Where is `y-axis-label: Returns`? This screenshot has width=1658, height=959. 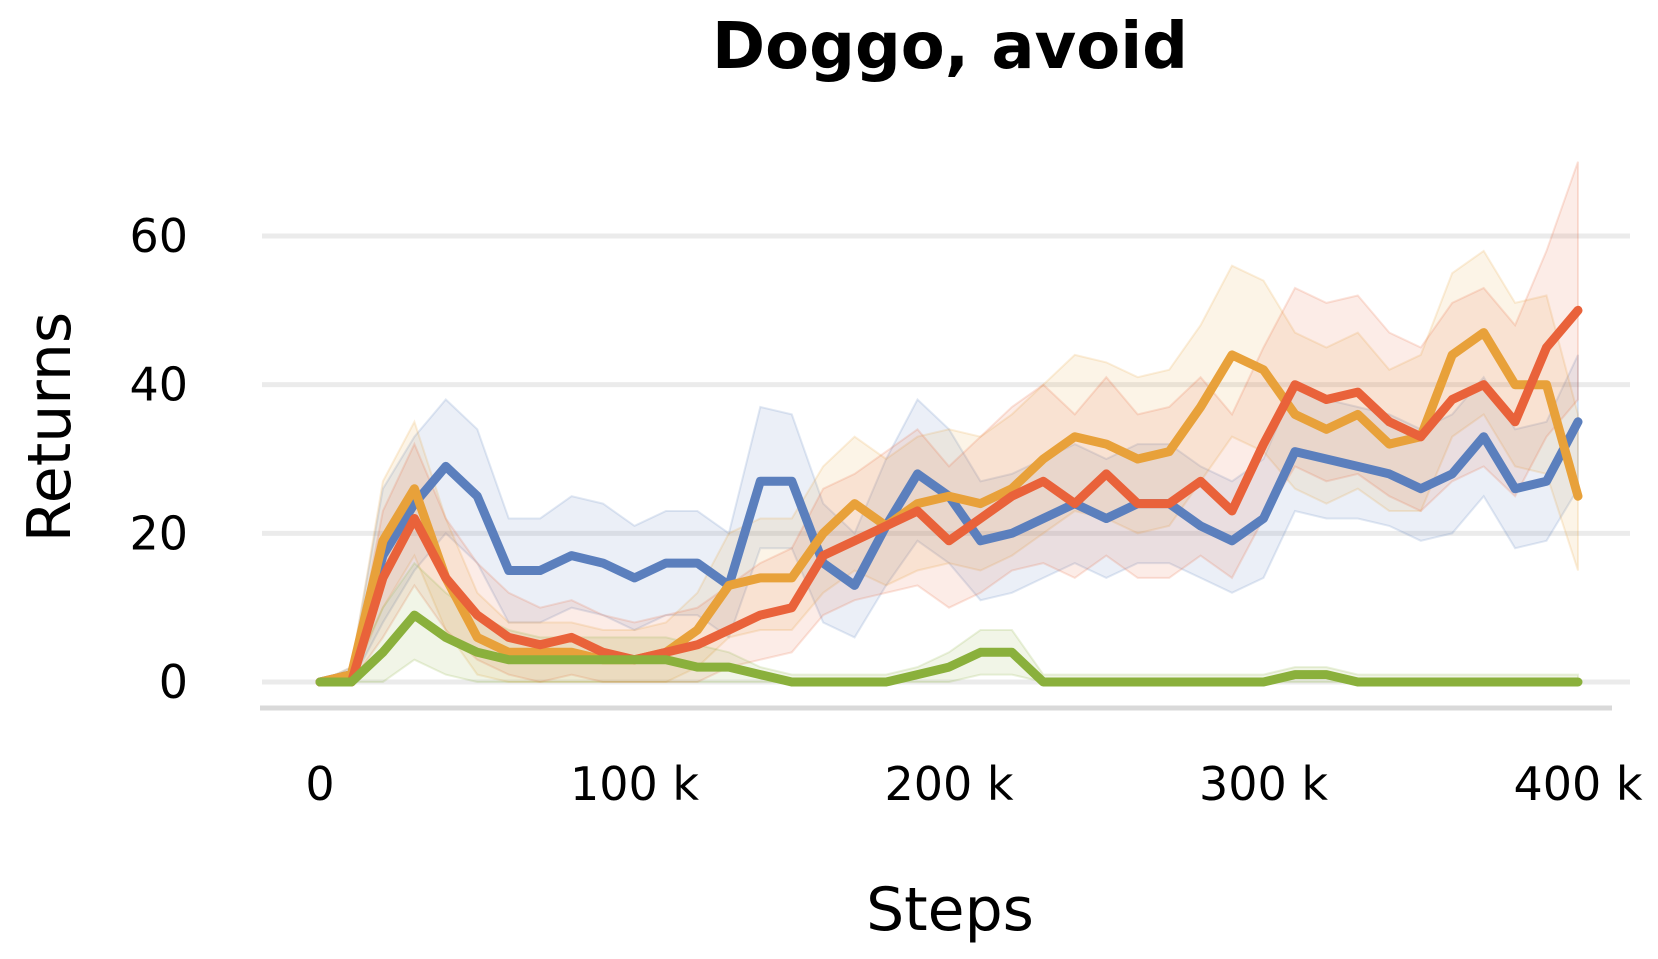 y-axis-label: Returns is located at coordinates (50, 427).